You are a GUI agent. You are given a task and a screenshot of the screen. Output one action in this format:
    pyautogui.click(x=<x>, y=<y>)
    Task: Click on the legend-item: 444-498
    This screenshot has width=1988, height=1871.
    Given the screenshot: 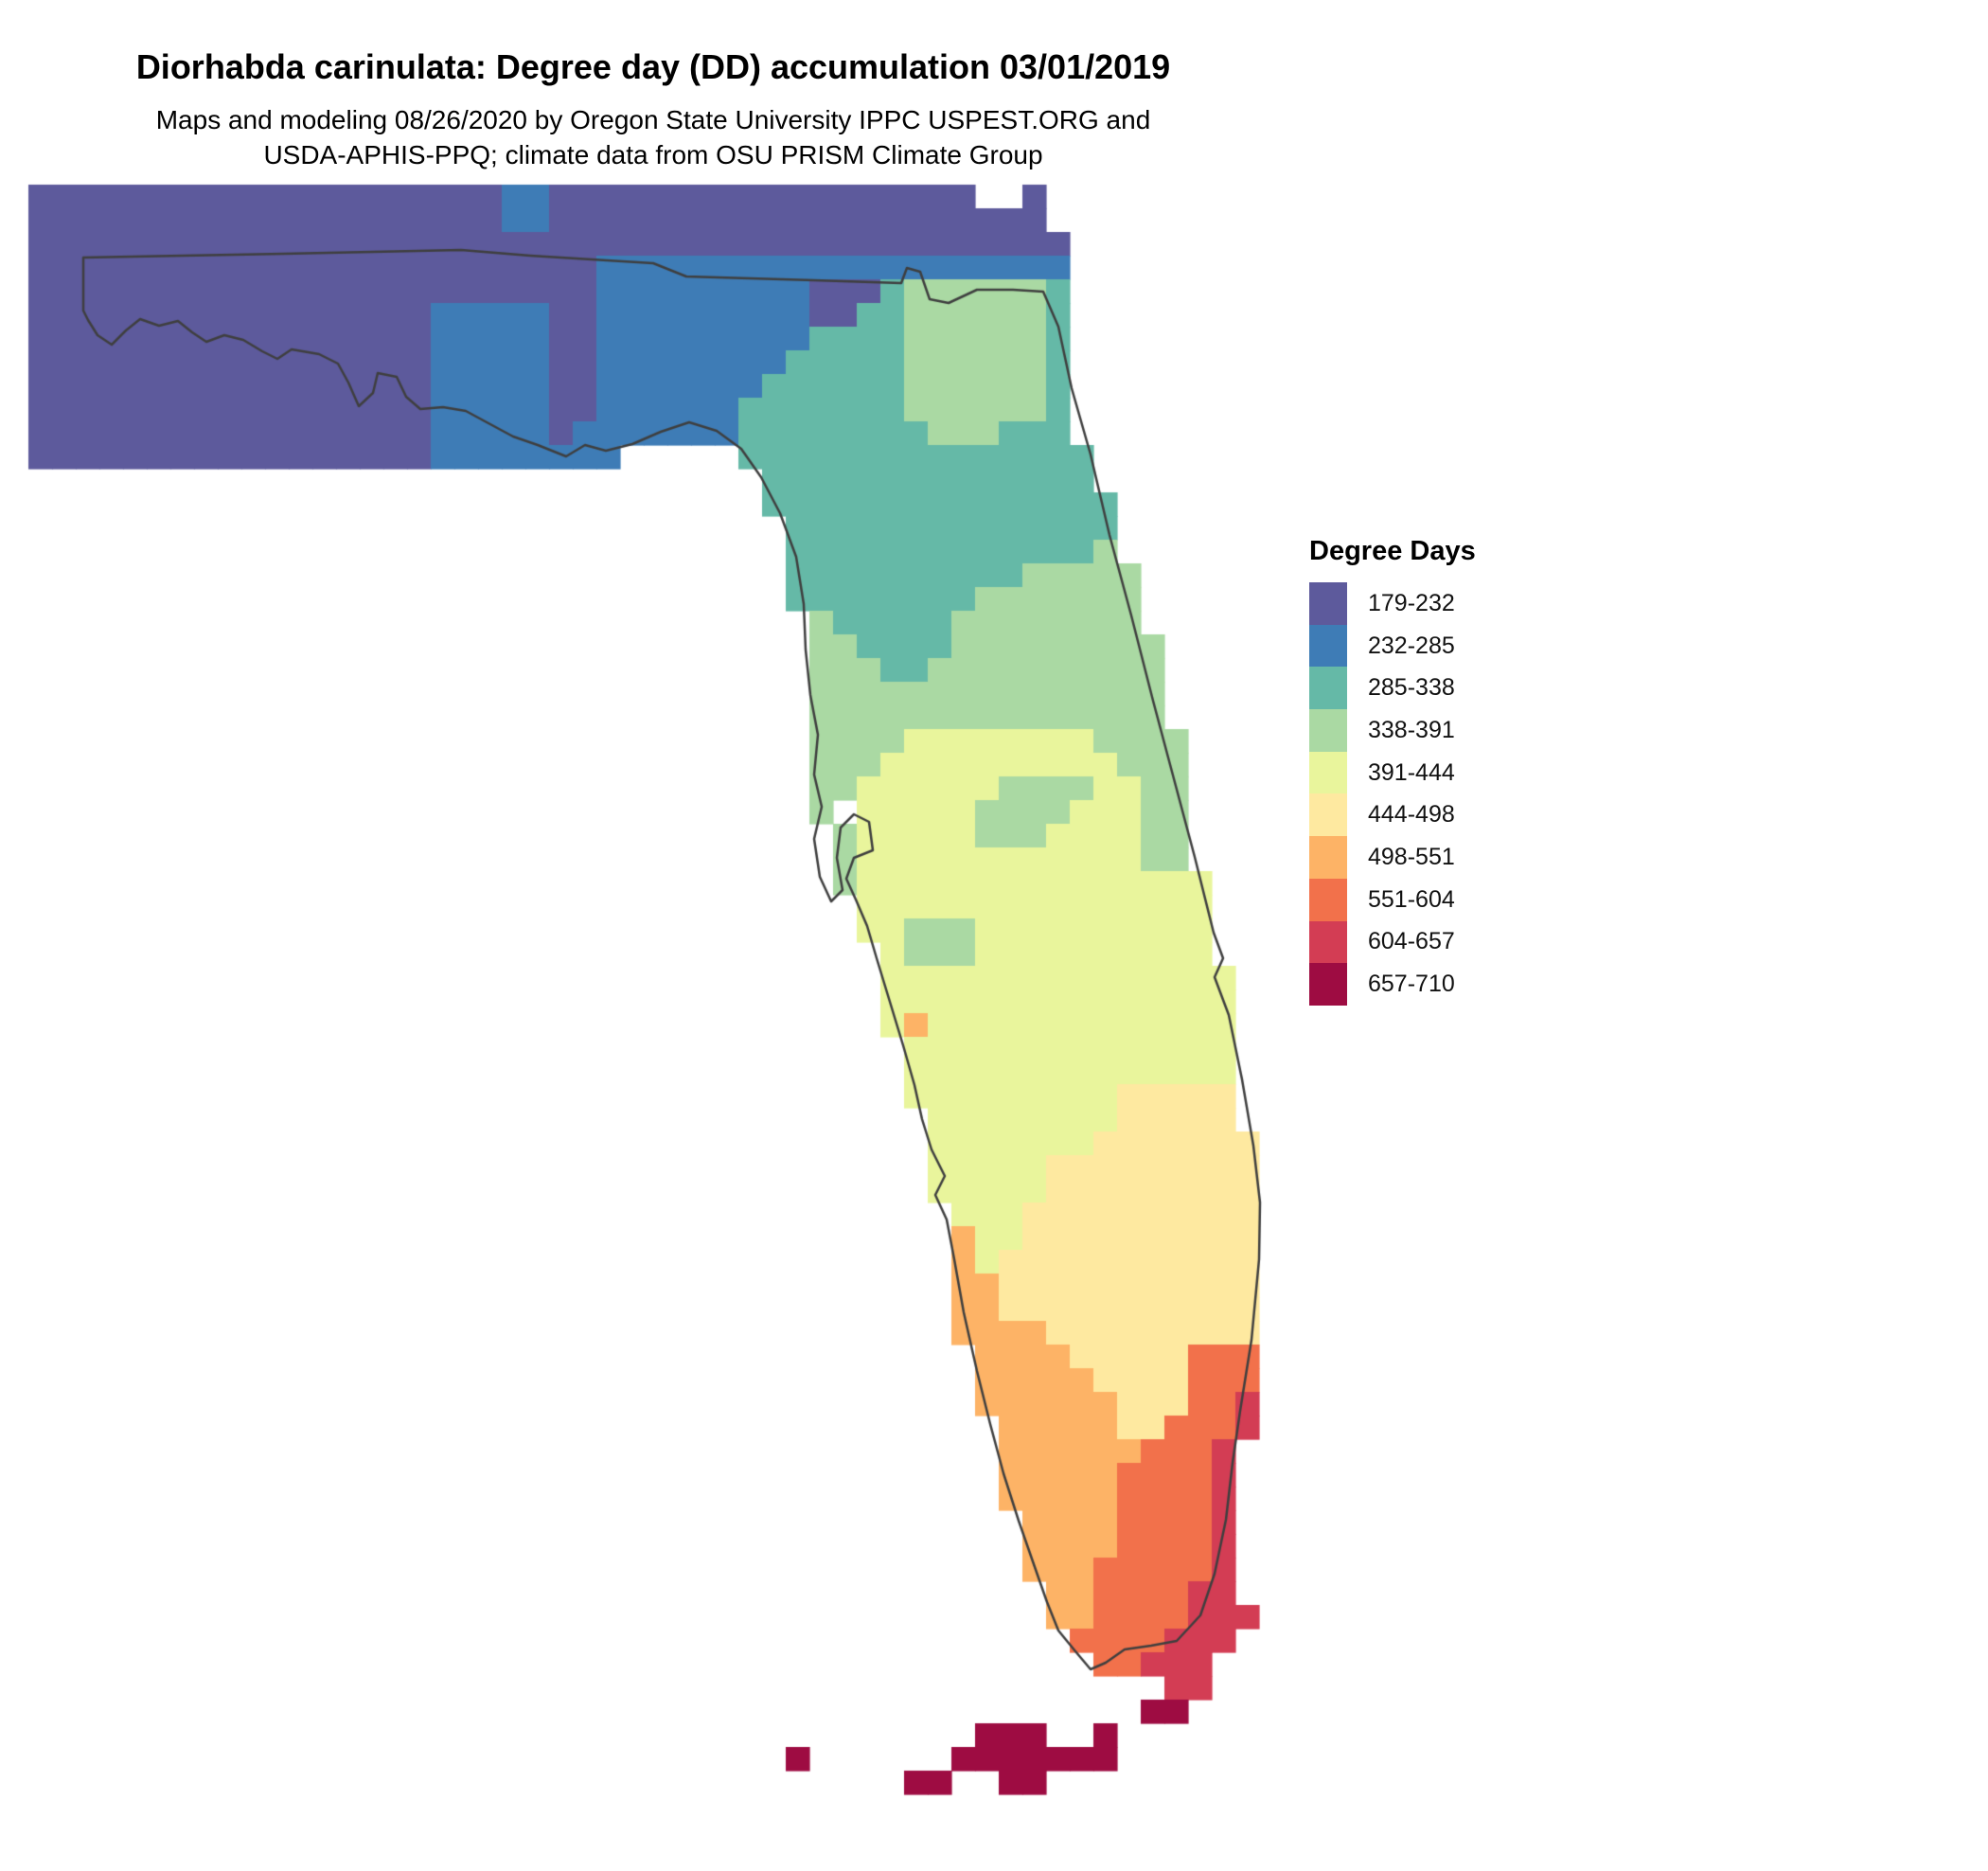 What is the action you would take?
    pyautogui.click(x=1392, y=815)
    